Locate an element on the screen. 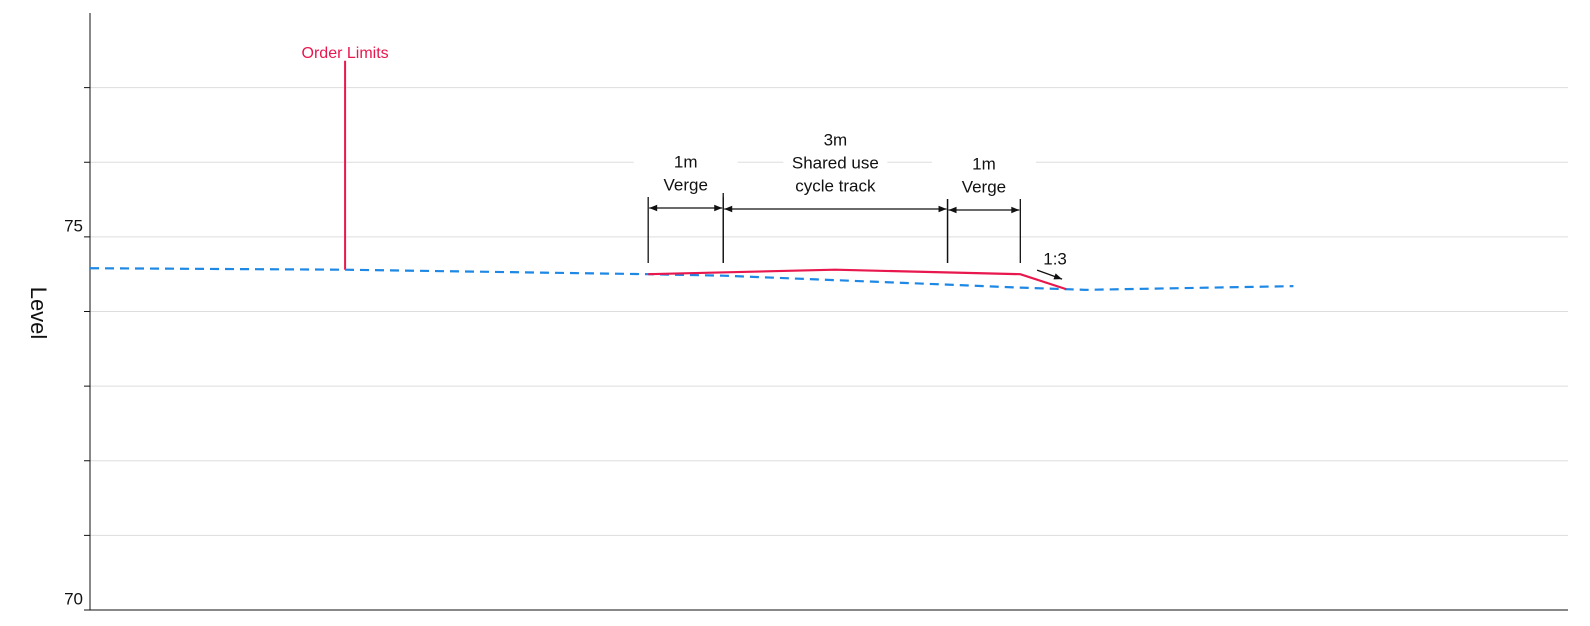  dimension-label: 3m is located at coordinates (836, 139).